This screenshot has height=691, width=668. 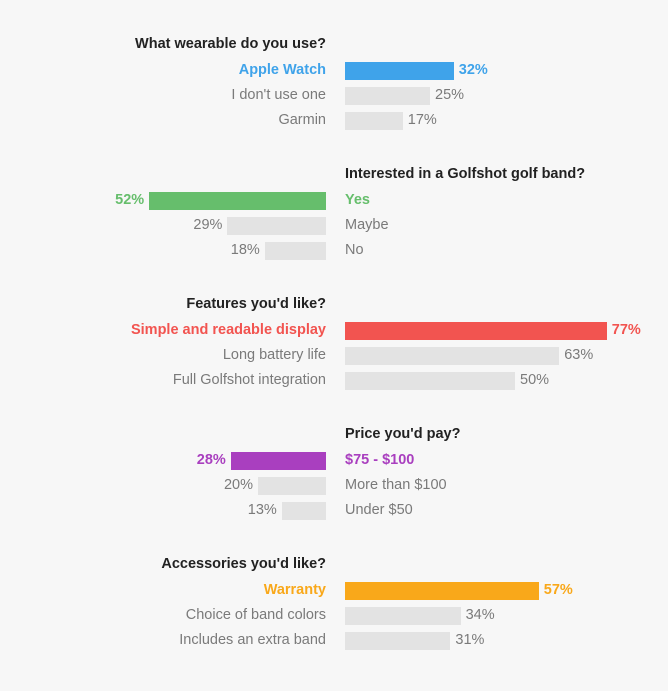 What do you see at coordinates (211, 460) in the screenshot?
I see `value-label: 28%` at bounding box center [211, 460].